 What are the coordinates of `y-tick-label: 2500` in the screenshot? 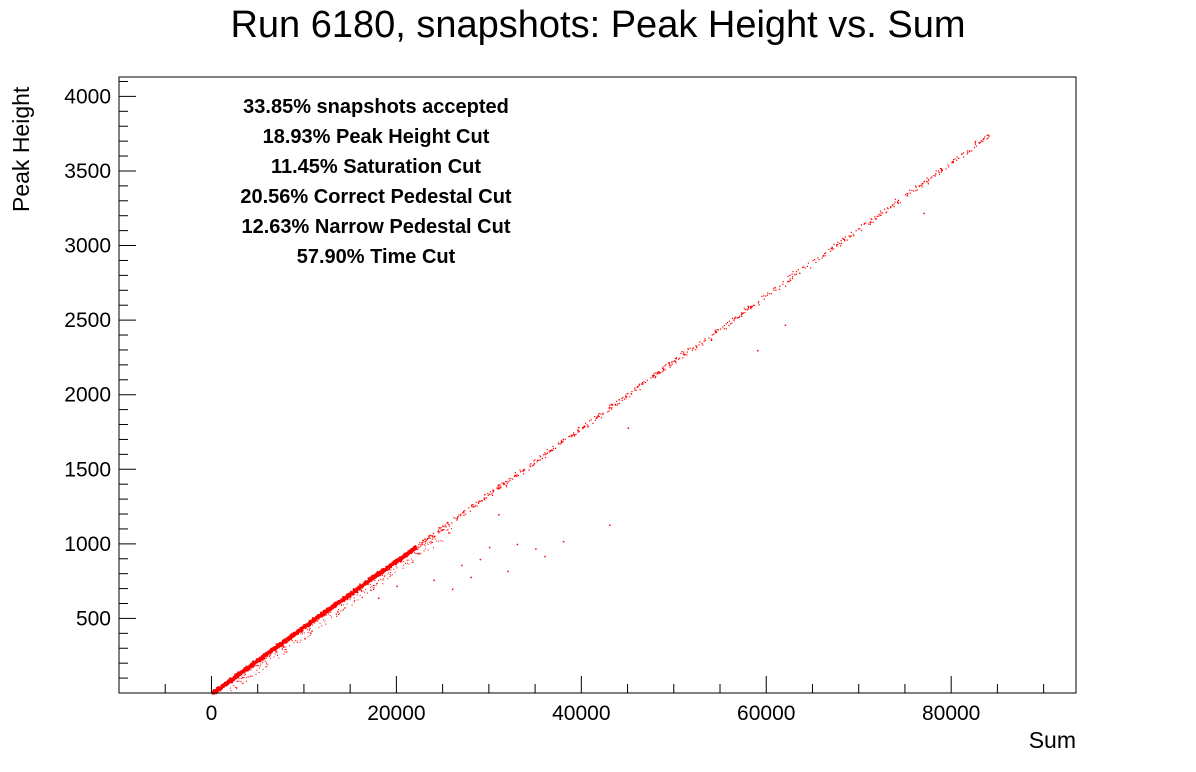 It's located at (87, 320).